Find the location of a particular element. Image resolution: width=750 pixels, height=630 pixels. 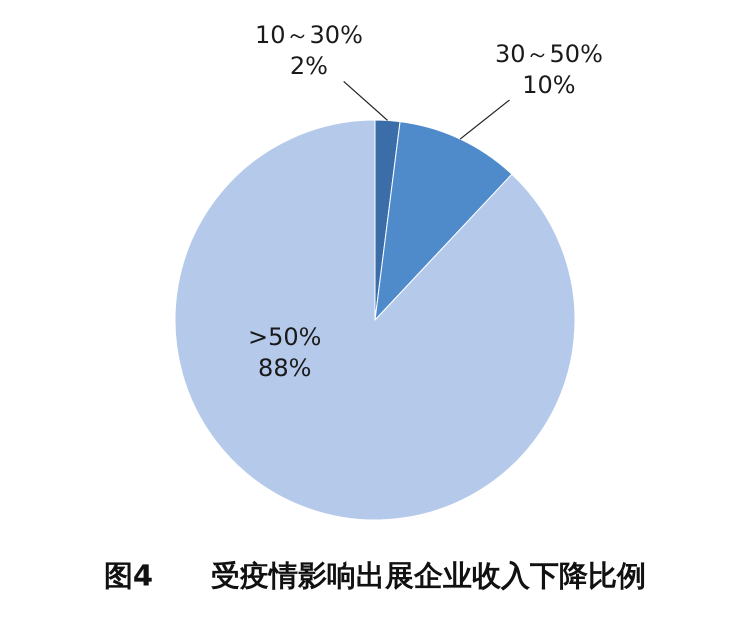

data-label: 88% is located at coordinates (285, 368).